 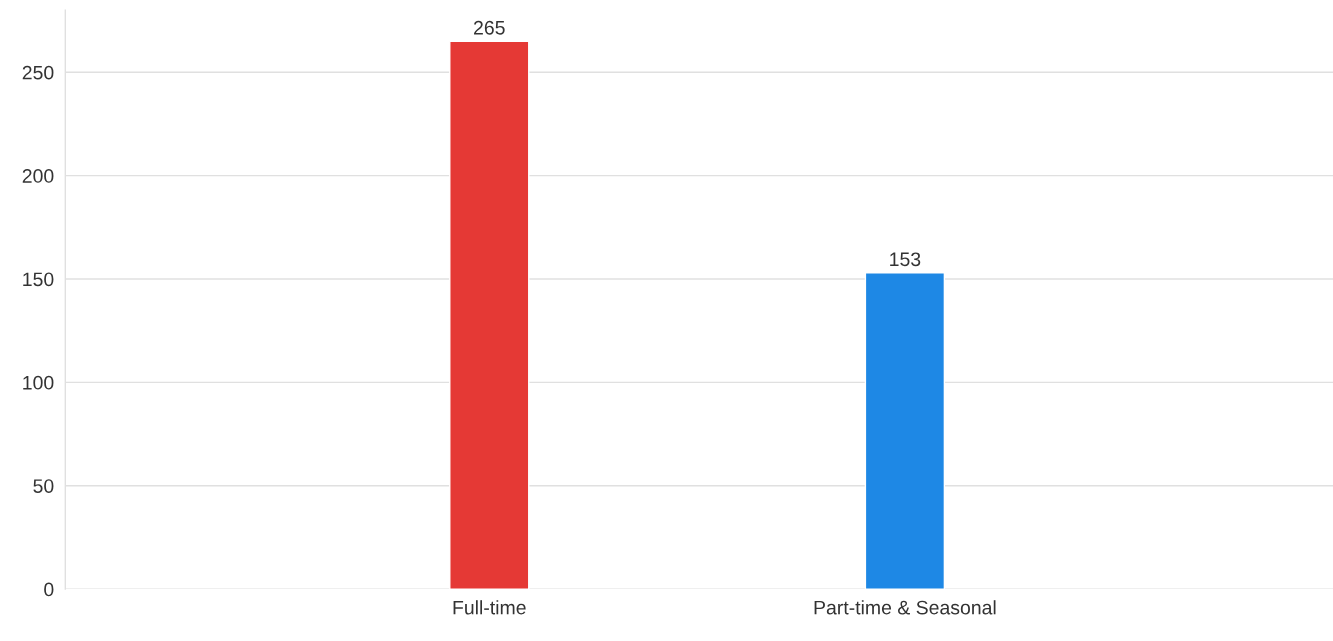 What do you see at coordinates (38, 176) in the screenshot?
I see `y-tick-label: 200` at bounding box center [38, 176].